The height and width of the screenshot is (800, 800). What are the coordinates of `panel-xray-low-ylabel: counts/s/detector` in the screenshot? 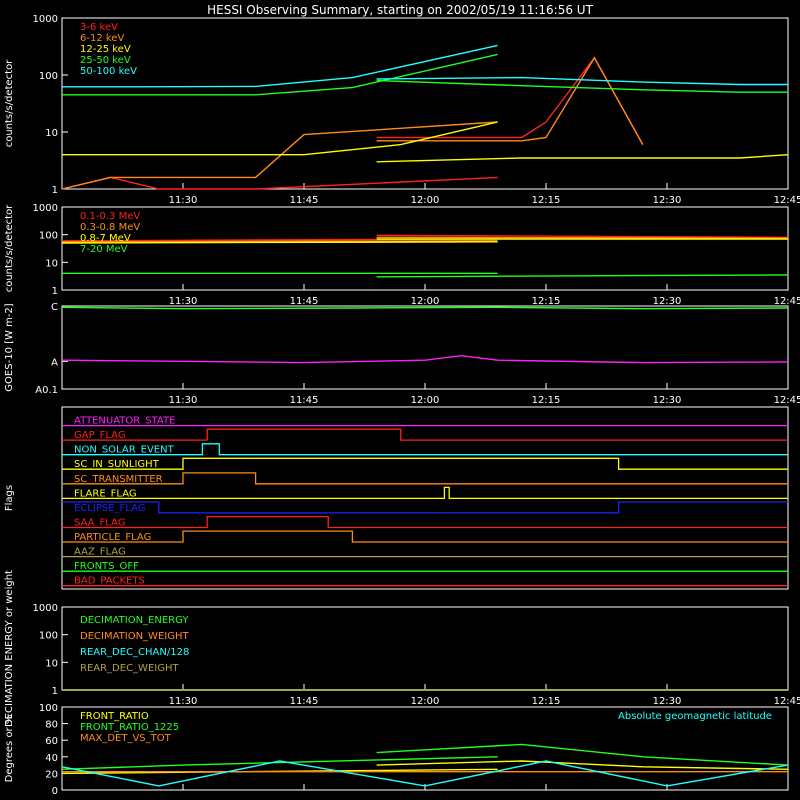 It's located at (9, 103).